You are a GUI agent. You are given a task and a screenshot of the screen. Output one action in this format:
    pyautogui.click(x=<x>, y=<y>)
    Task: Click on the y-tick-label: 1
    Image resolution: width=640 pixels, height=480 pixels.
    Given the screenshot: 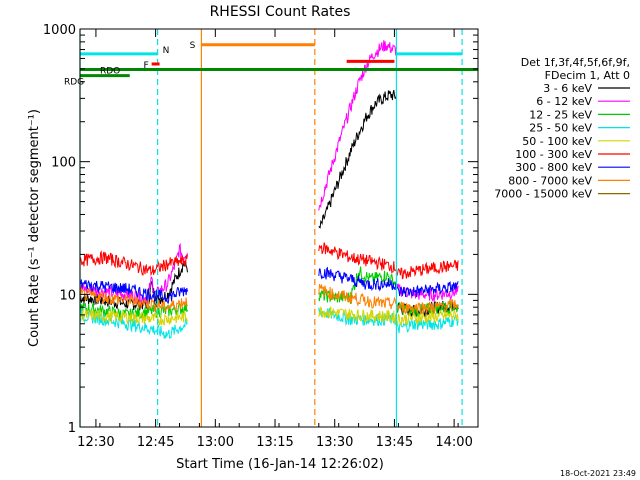 What is the action you would take?
    pyautogui.click(x=72, y=428)
    